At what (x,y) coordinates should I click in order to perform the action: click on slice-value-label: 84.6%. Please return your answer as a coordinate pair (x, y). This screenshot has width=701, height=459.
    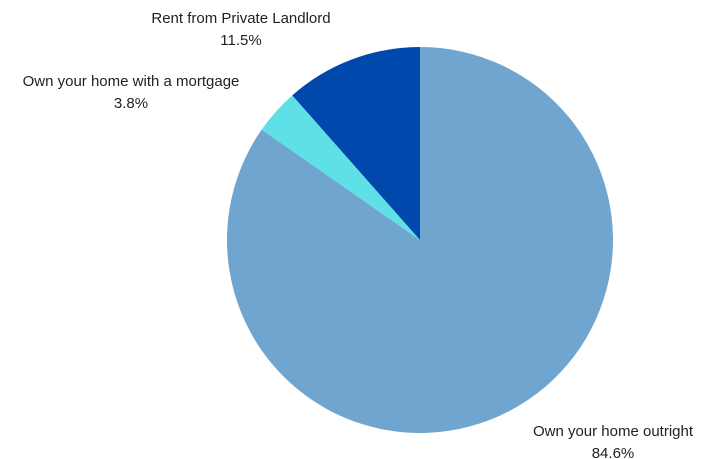
    Looking at the image, I should click on (613, 452).